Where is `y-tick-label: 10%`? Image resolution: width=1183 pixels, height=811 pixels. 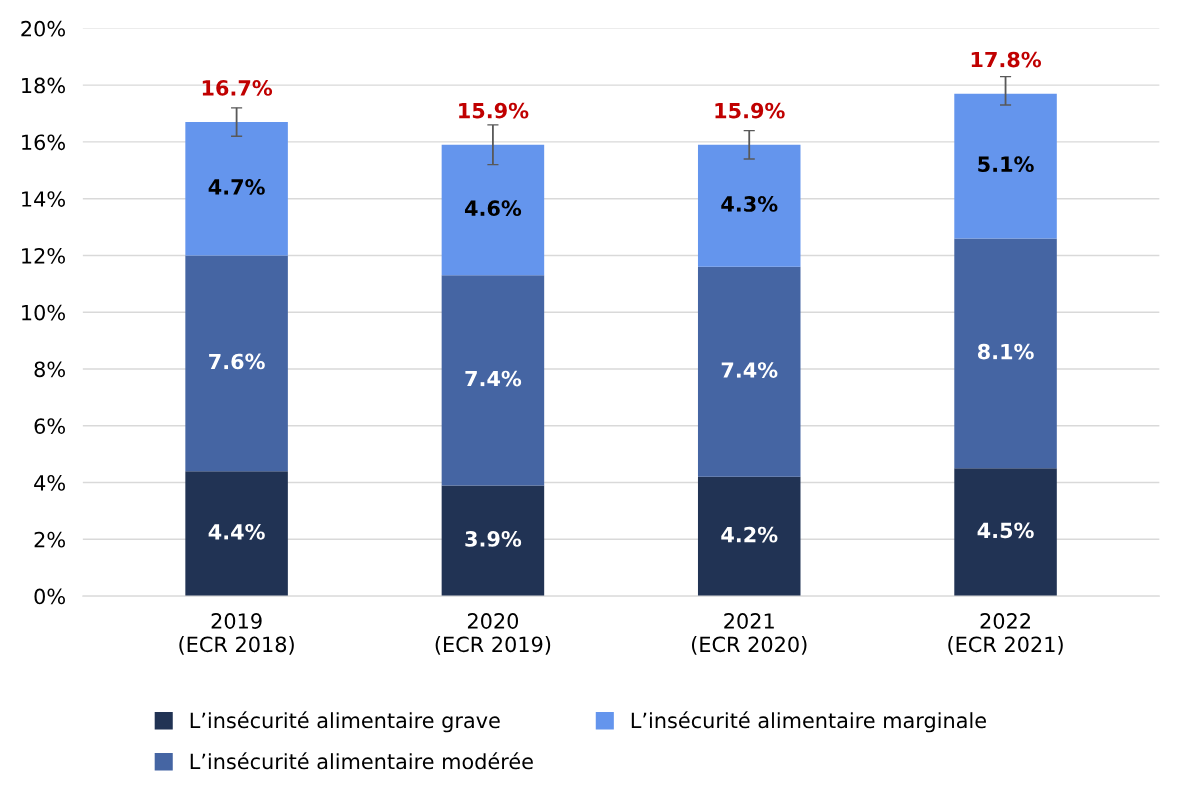
y-tick-label: 10% is located at coordinates (43, 312).